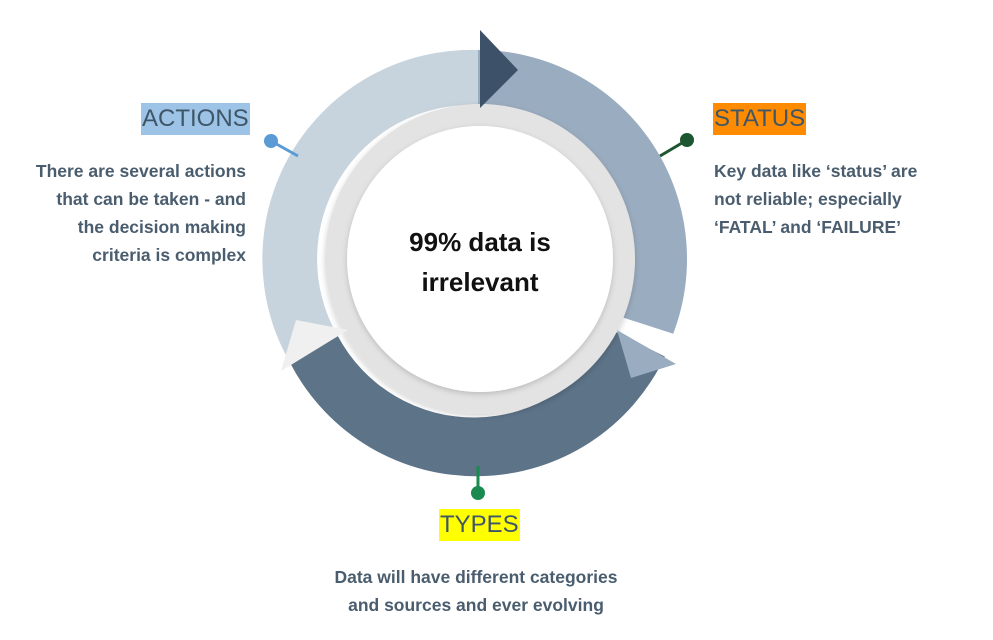 The height and width of the screenshot is (640, 993). I want to click on arrow-top, so click(499, 69).